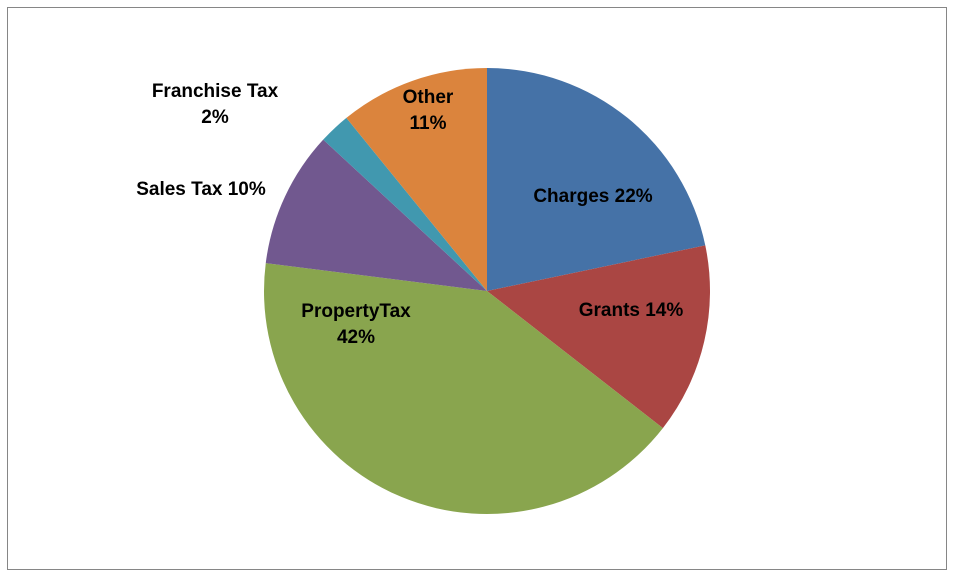 The width and height of the screenshot is (956, 579). Describe the element at coordinates (428, 110) in the screenshot. I see `slice-label-other: Other 11%` at that location.